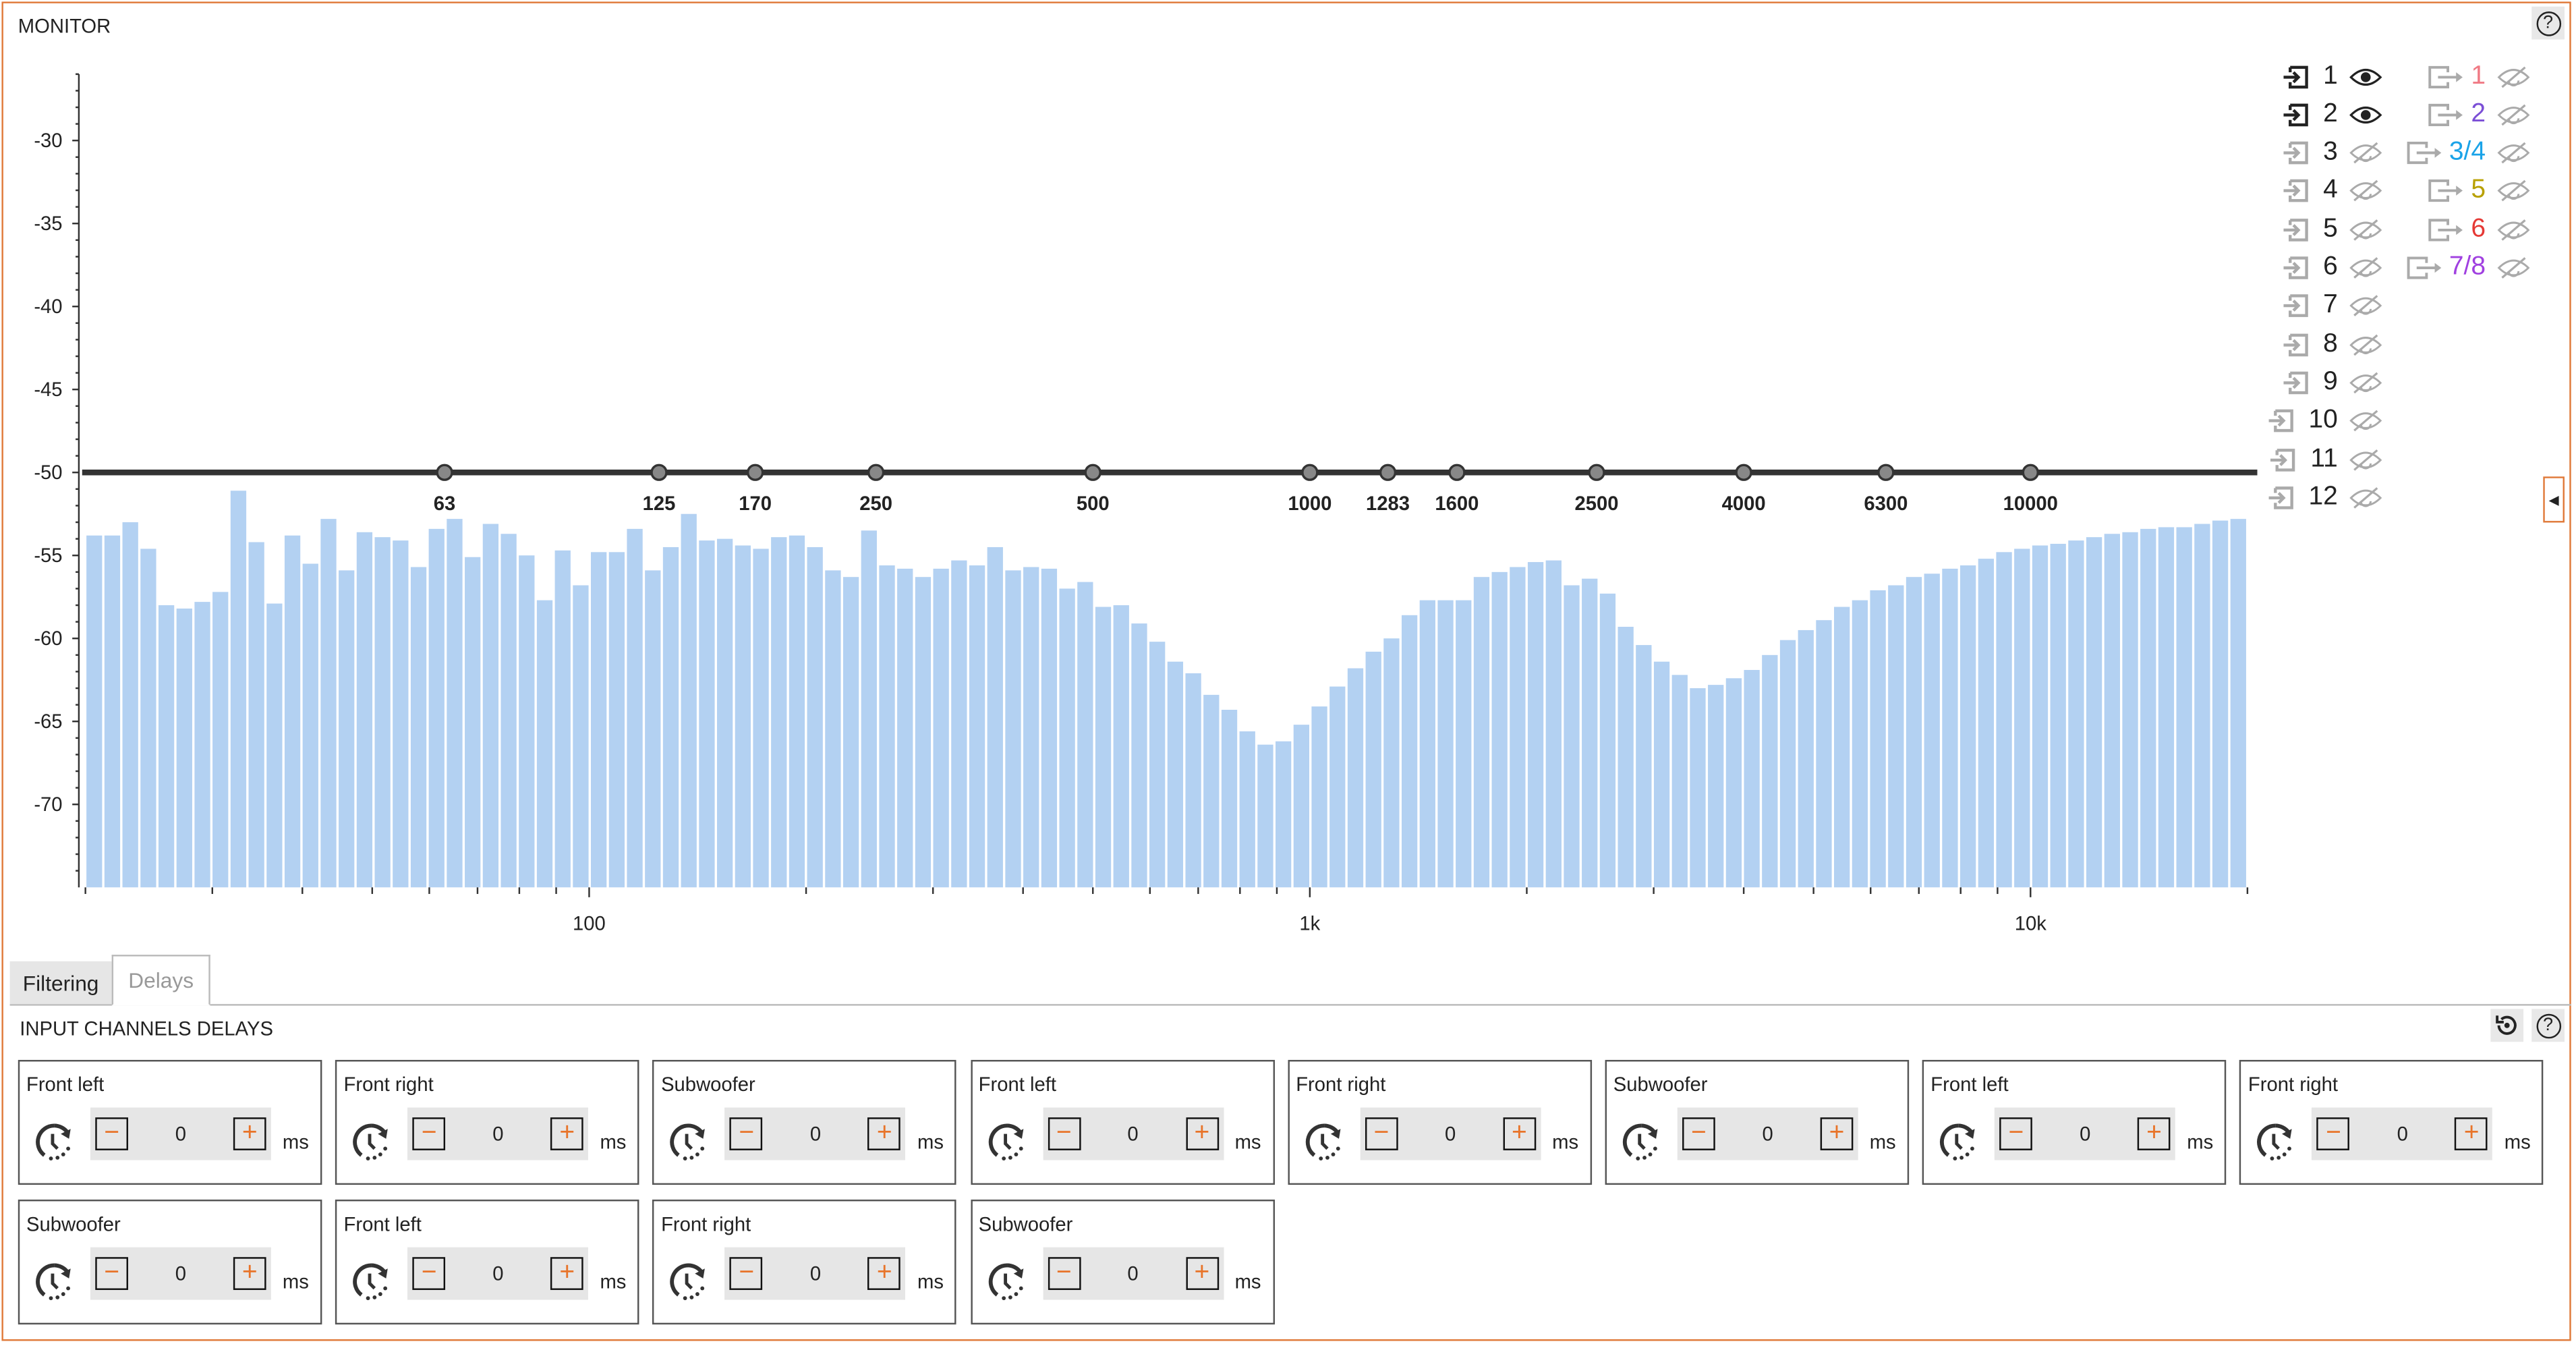 The height and width of the screenshot is (1346, 2576). I want to click on help-button: ?, so click(2548, 23).